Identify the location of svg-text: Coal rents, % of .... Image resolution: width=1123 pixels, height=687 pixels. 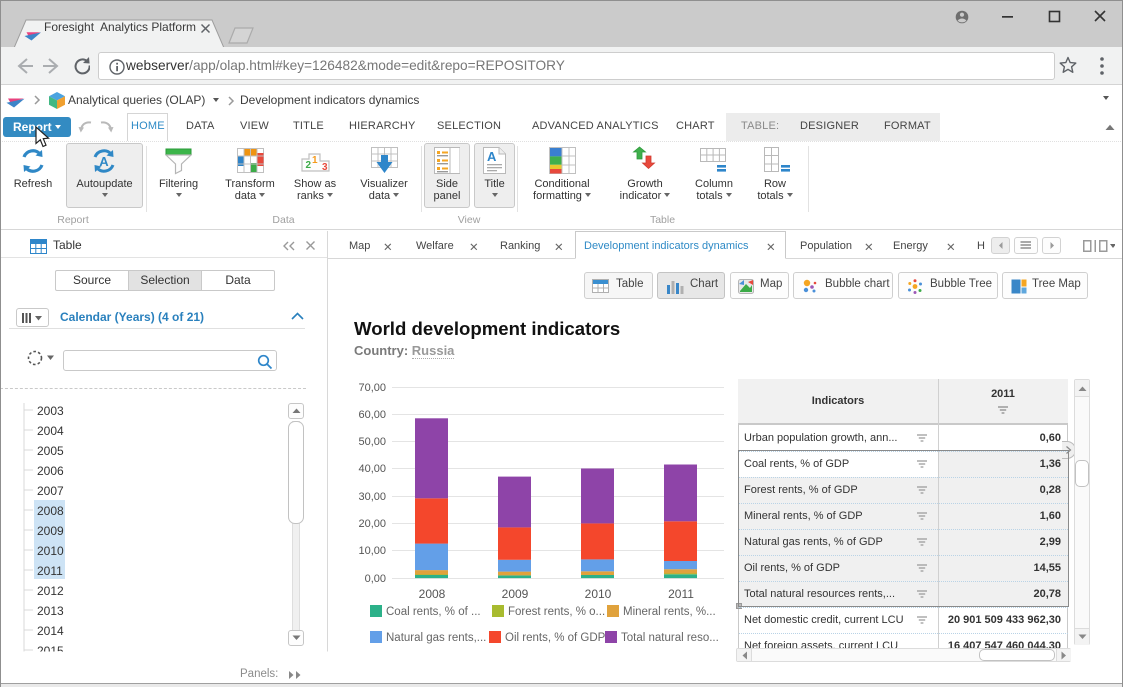
(433, 612).